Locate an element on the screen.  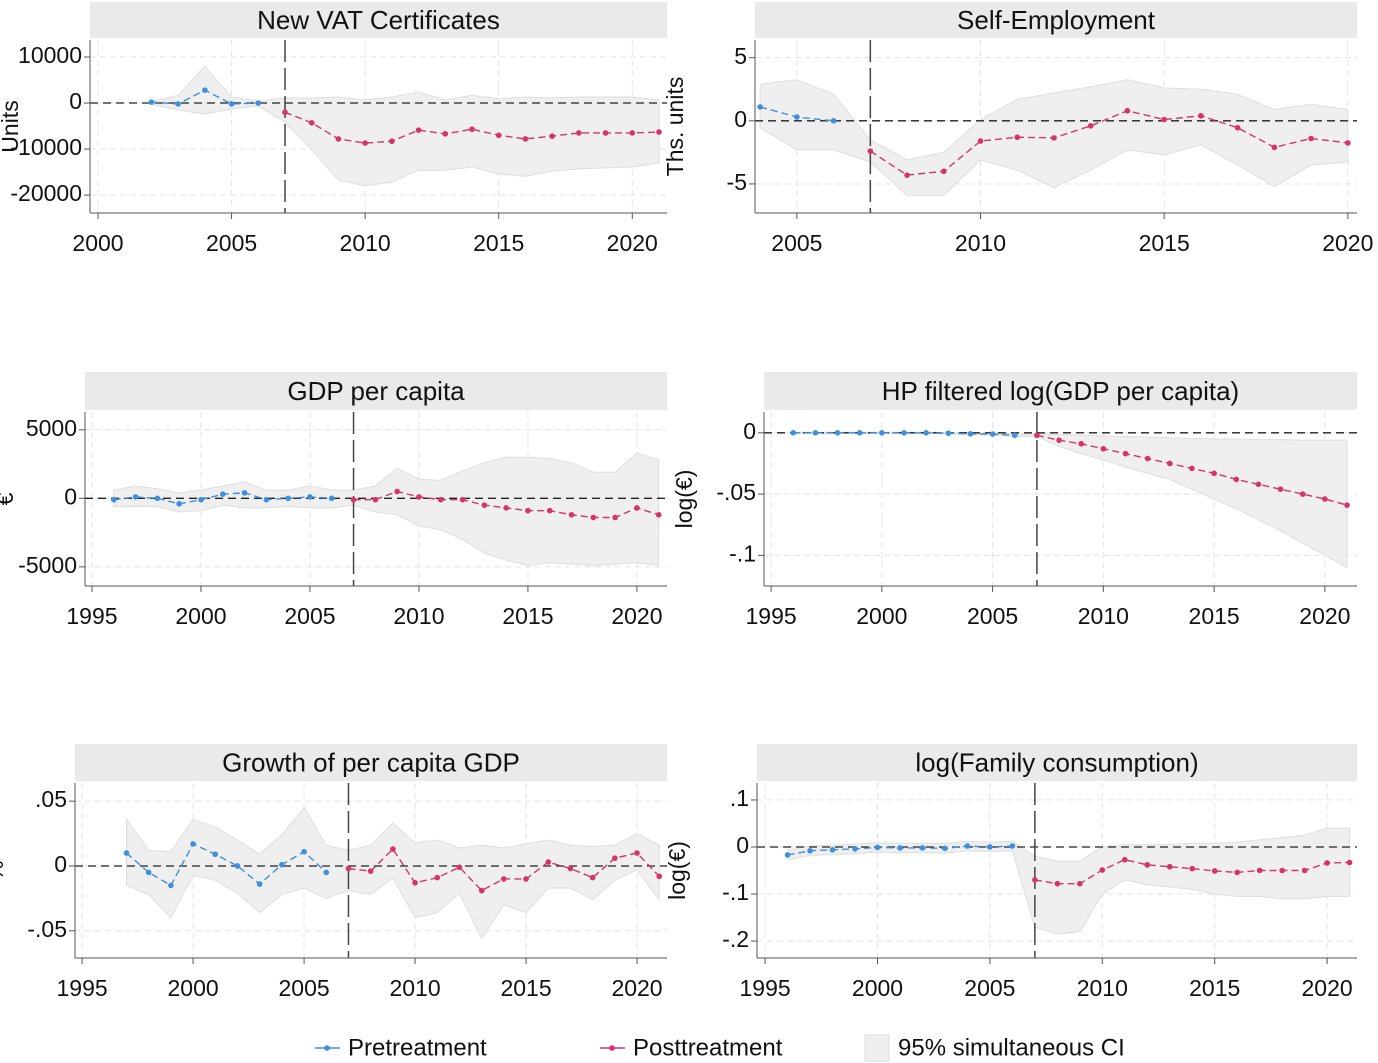
y-axis-label: € is located at coordinates (9, 498).